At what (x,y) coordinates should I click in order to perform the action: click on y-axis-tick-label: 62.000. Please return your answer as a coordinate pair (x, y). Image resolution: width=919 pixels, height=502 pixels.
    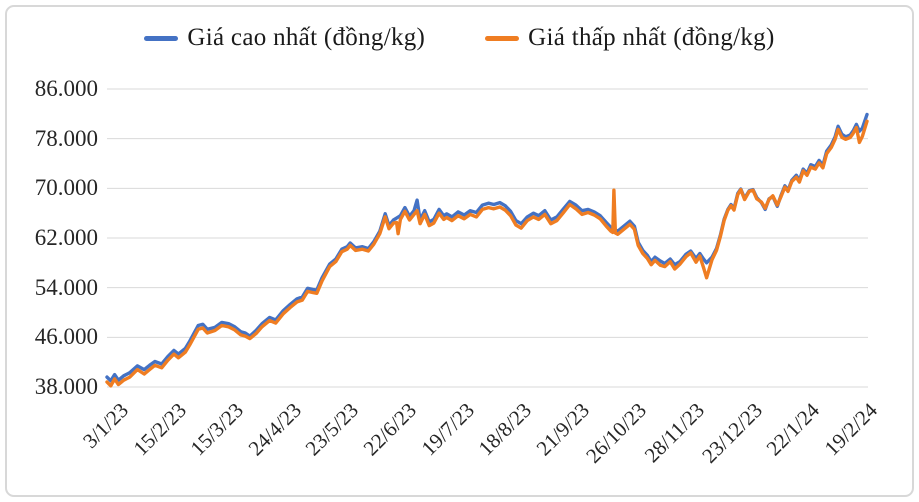
    Looking at the image, I should click on (66, 237).